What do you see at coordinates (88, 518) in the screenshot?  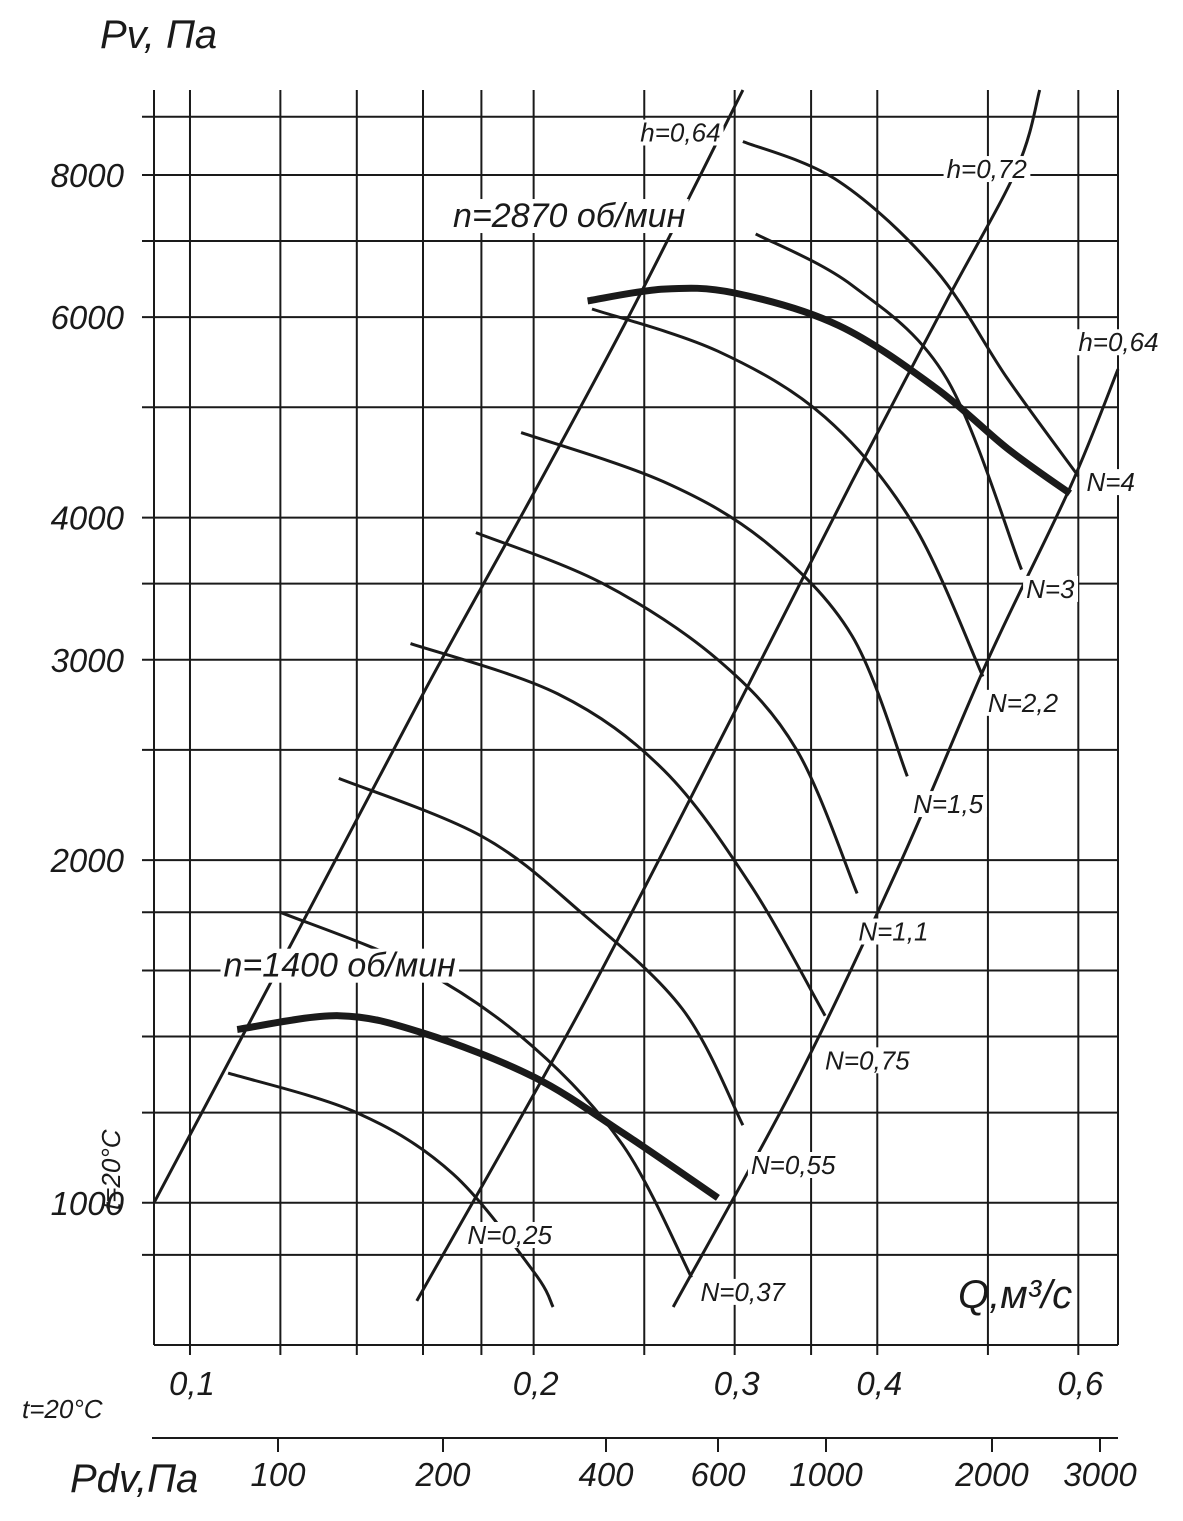 I see `y-tick-label: 4000` at bounding box center [88, 518].